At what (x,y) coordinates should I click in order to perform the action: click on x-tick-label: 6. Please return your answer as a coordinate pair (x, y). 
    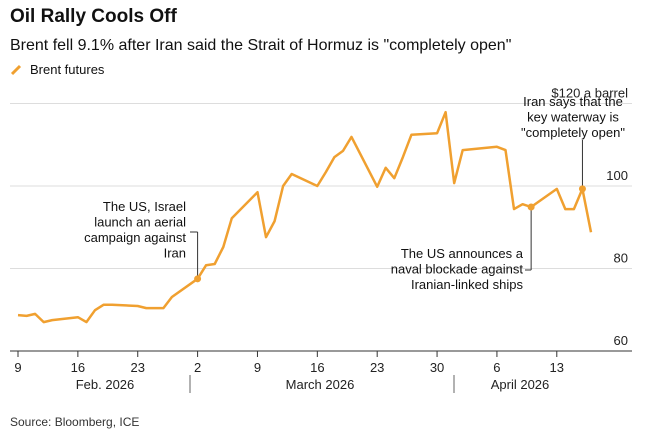
    Looking at the image, I should click on (496, 367).